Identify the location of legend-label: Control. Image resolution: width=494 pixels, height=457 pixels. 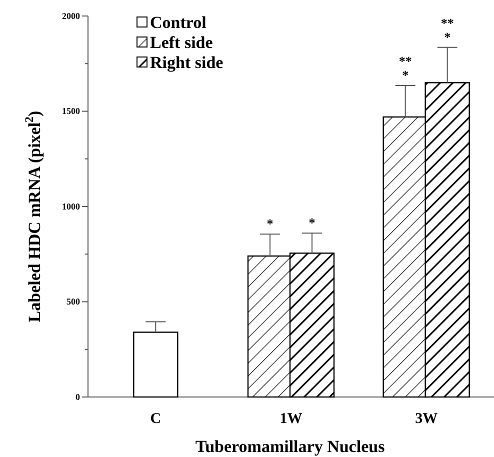
(178, 22).